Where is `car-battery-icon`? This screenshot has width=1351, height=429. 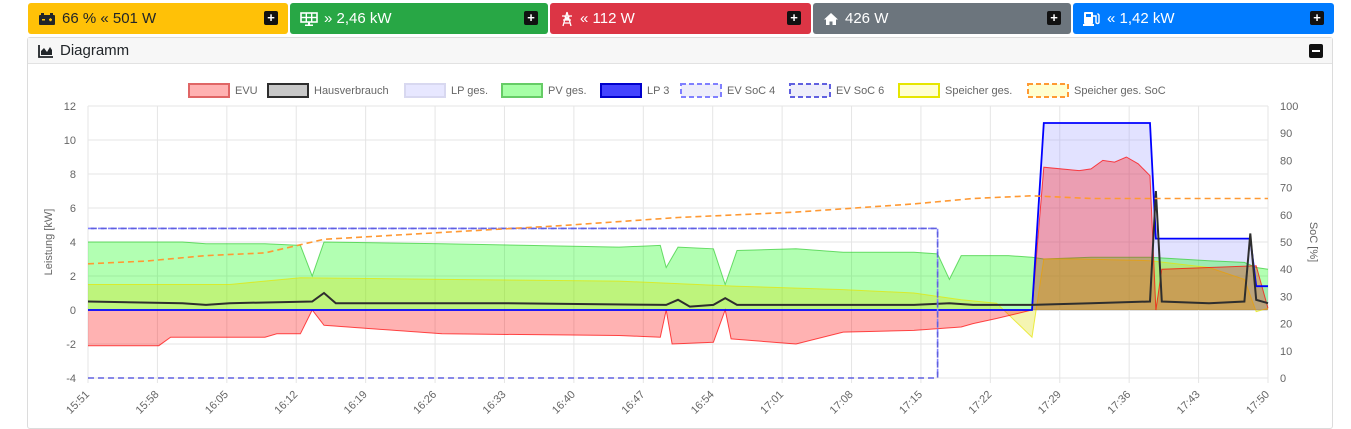 car-battery-icon is located at coordinates (47, 19).